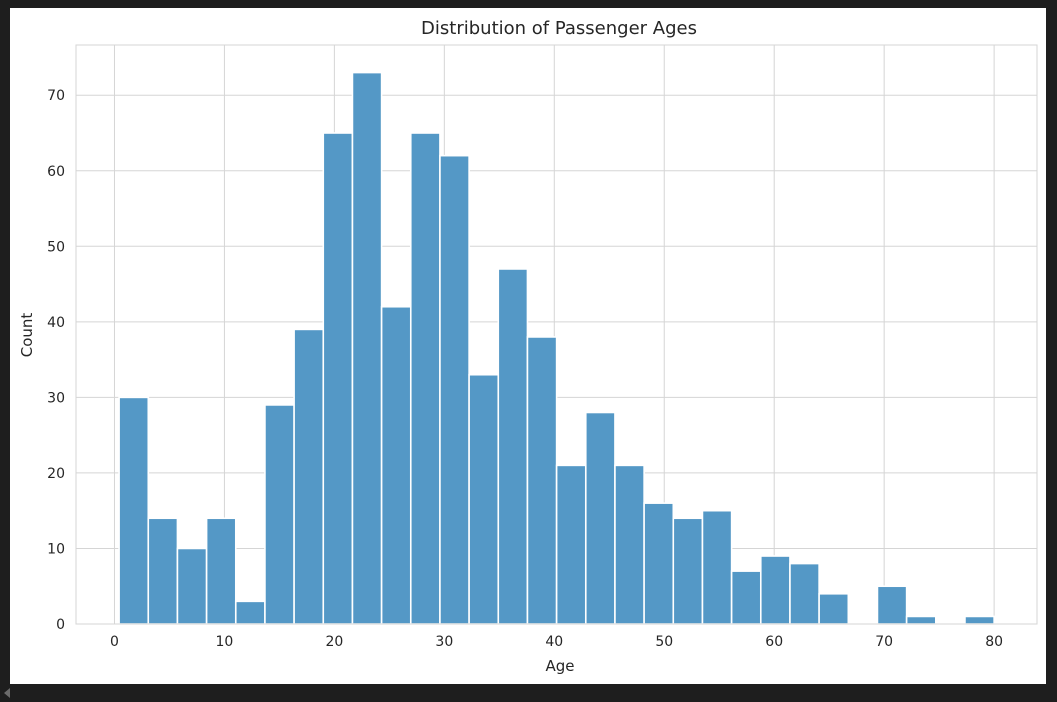  Describe the element at coordinates (7, 693) in the screenshot. I see `scroll-left-arrow-icon` at that location.